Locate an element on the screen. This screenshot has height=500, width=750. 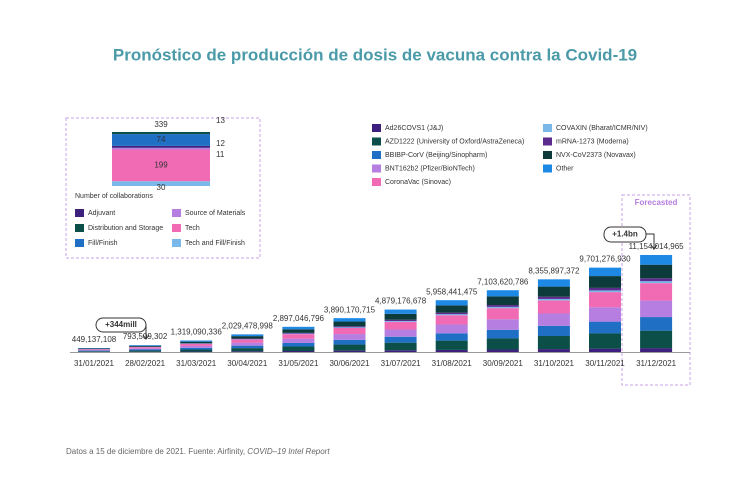
legend-label: Other is located at coordinates (565, 168).